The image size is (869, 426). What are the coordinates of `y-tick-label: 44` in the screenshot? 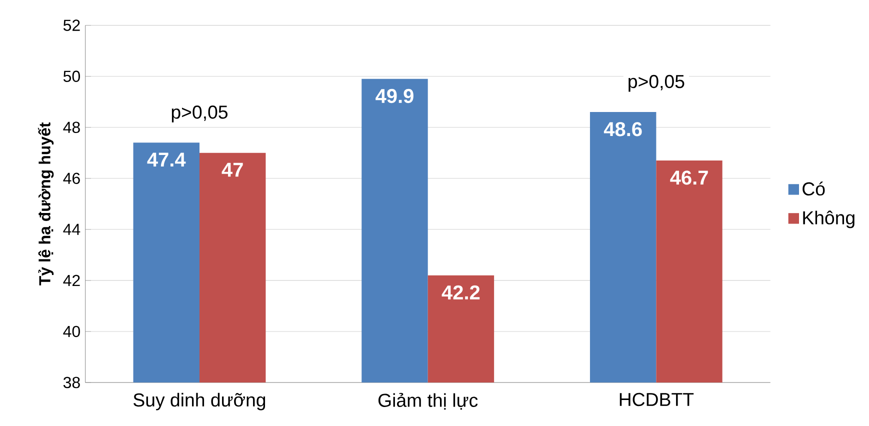 It's located at (71, 229).